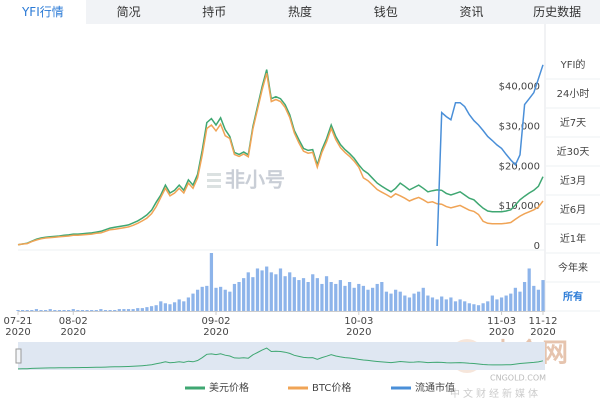 This screenshot has height=409, width=600. What do you see at coordinates (255, 180) in the screenshot?
I see `watermark: 非小号` at bounding box center [255, 180].